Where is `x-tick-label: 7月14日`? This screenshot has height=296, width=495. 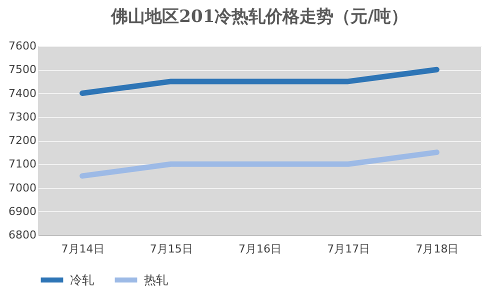 x-tick-label: 7月14日 is located at coordinates (82, 249).